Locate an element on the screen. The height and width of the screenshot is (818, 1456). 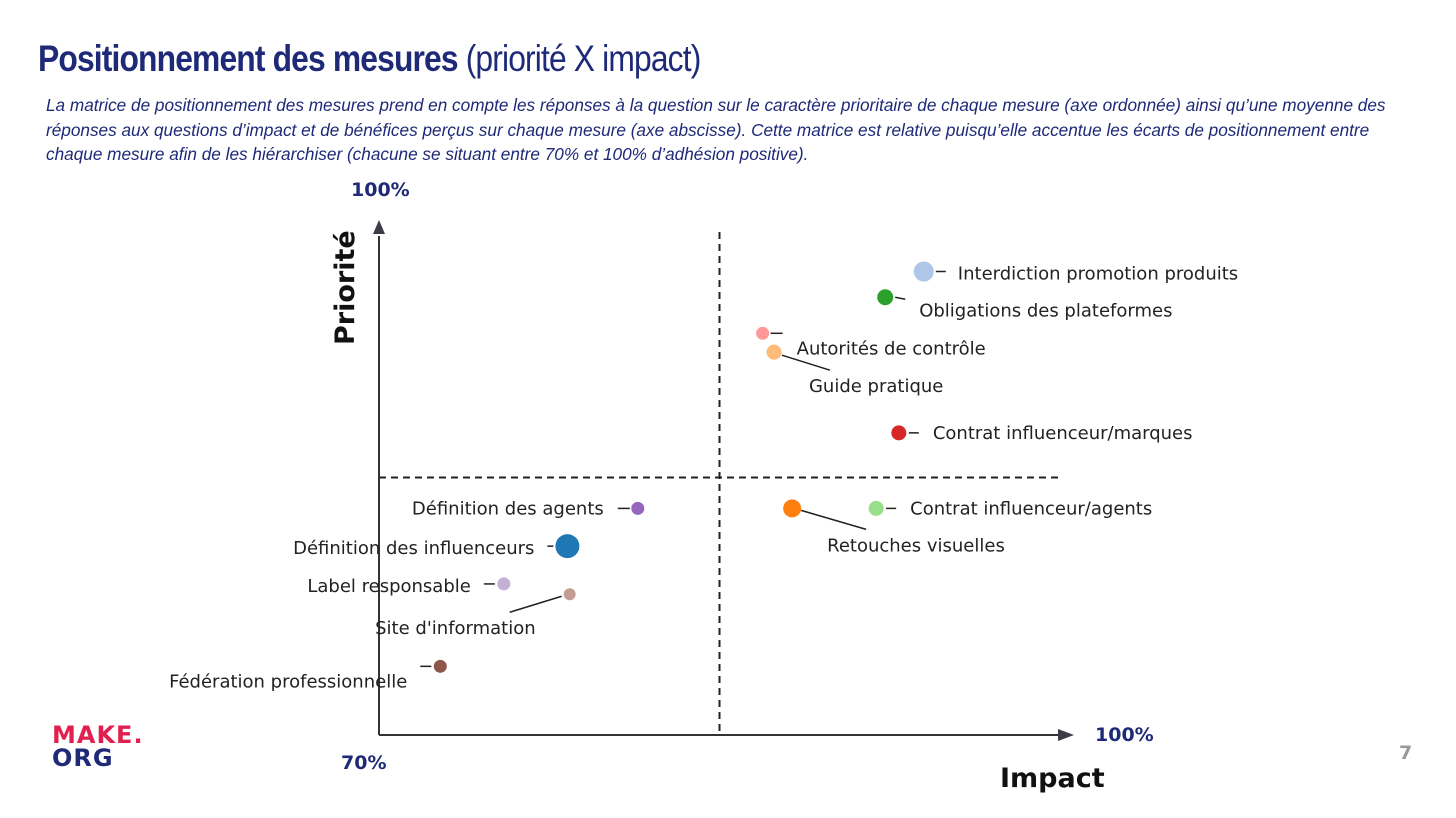
point-label-9: Définition des influenceurs is located at coordinates (413, 548).